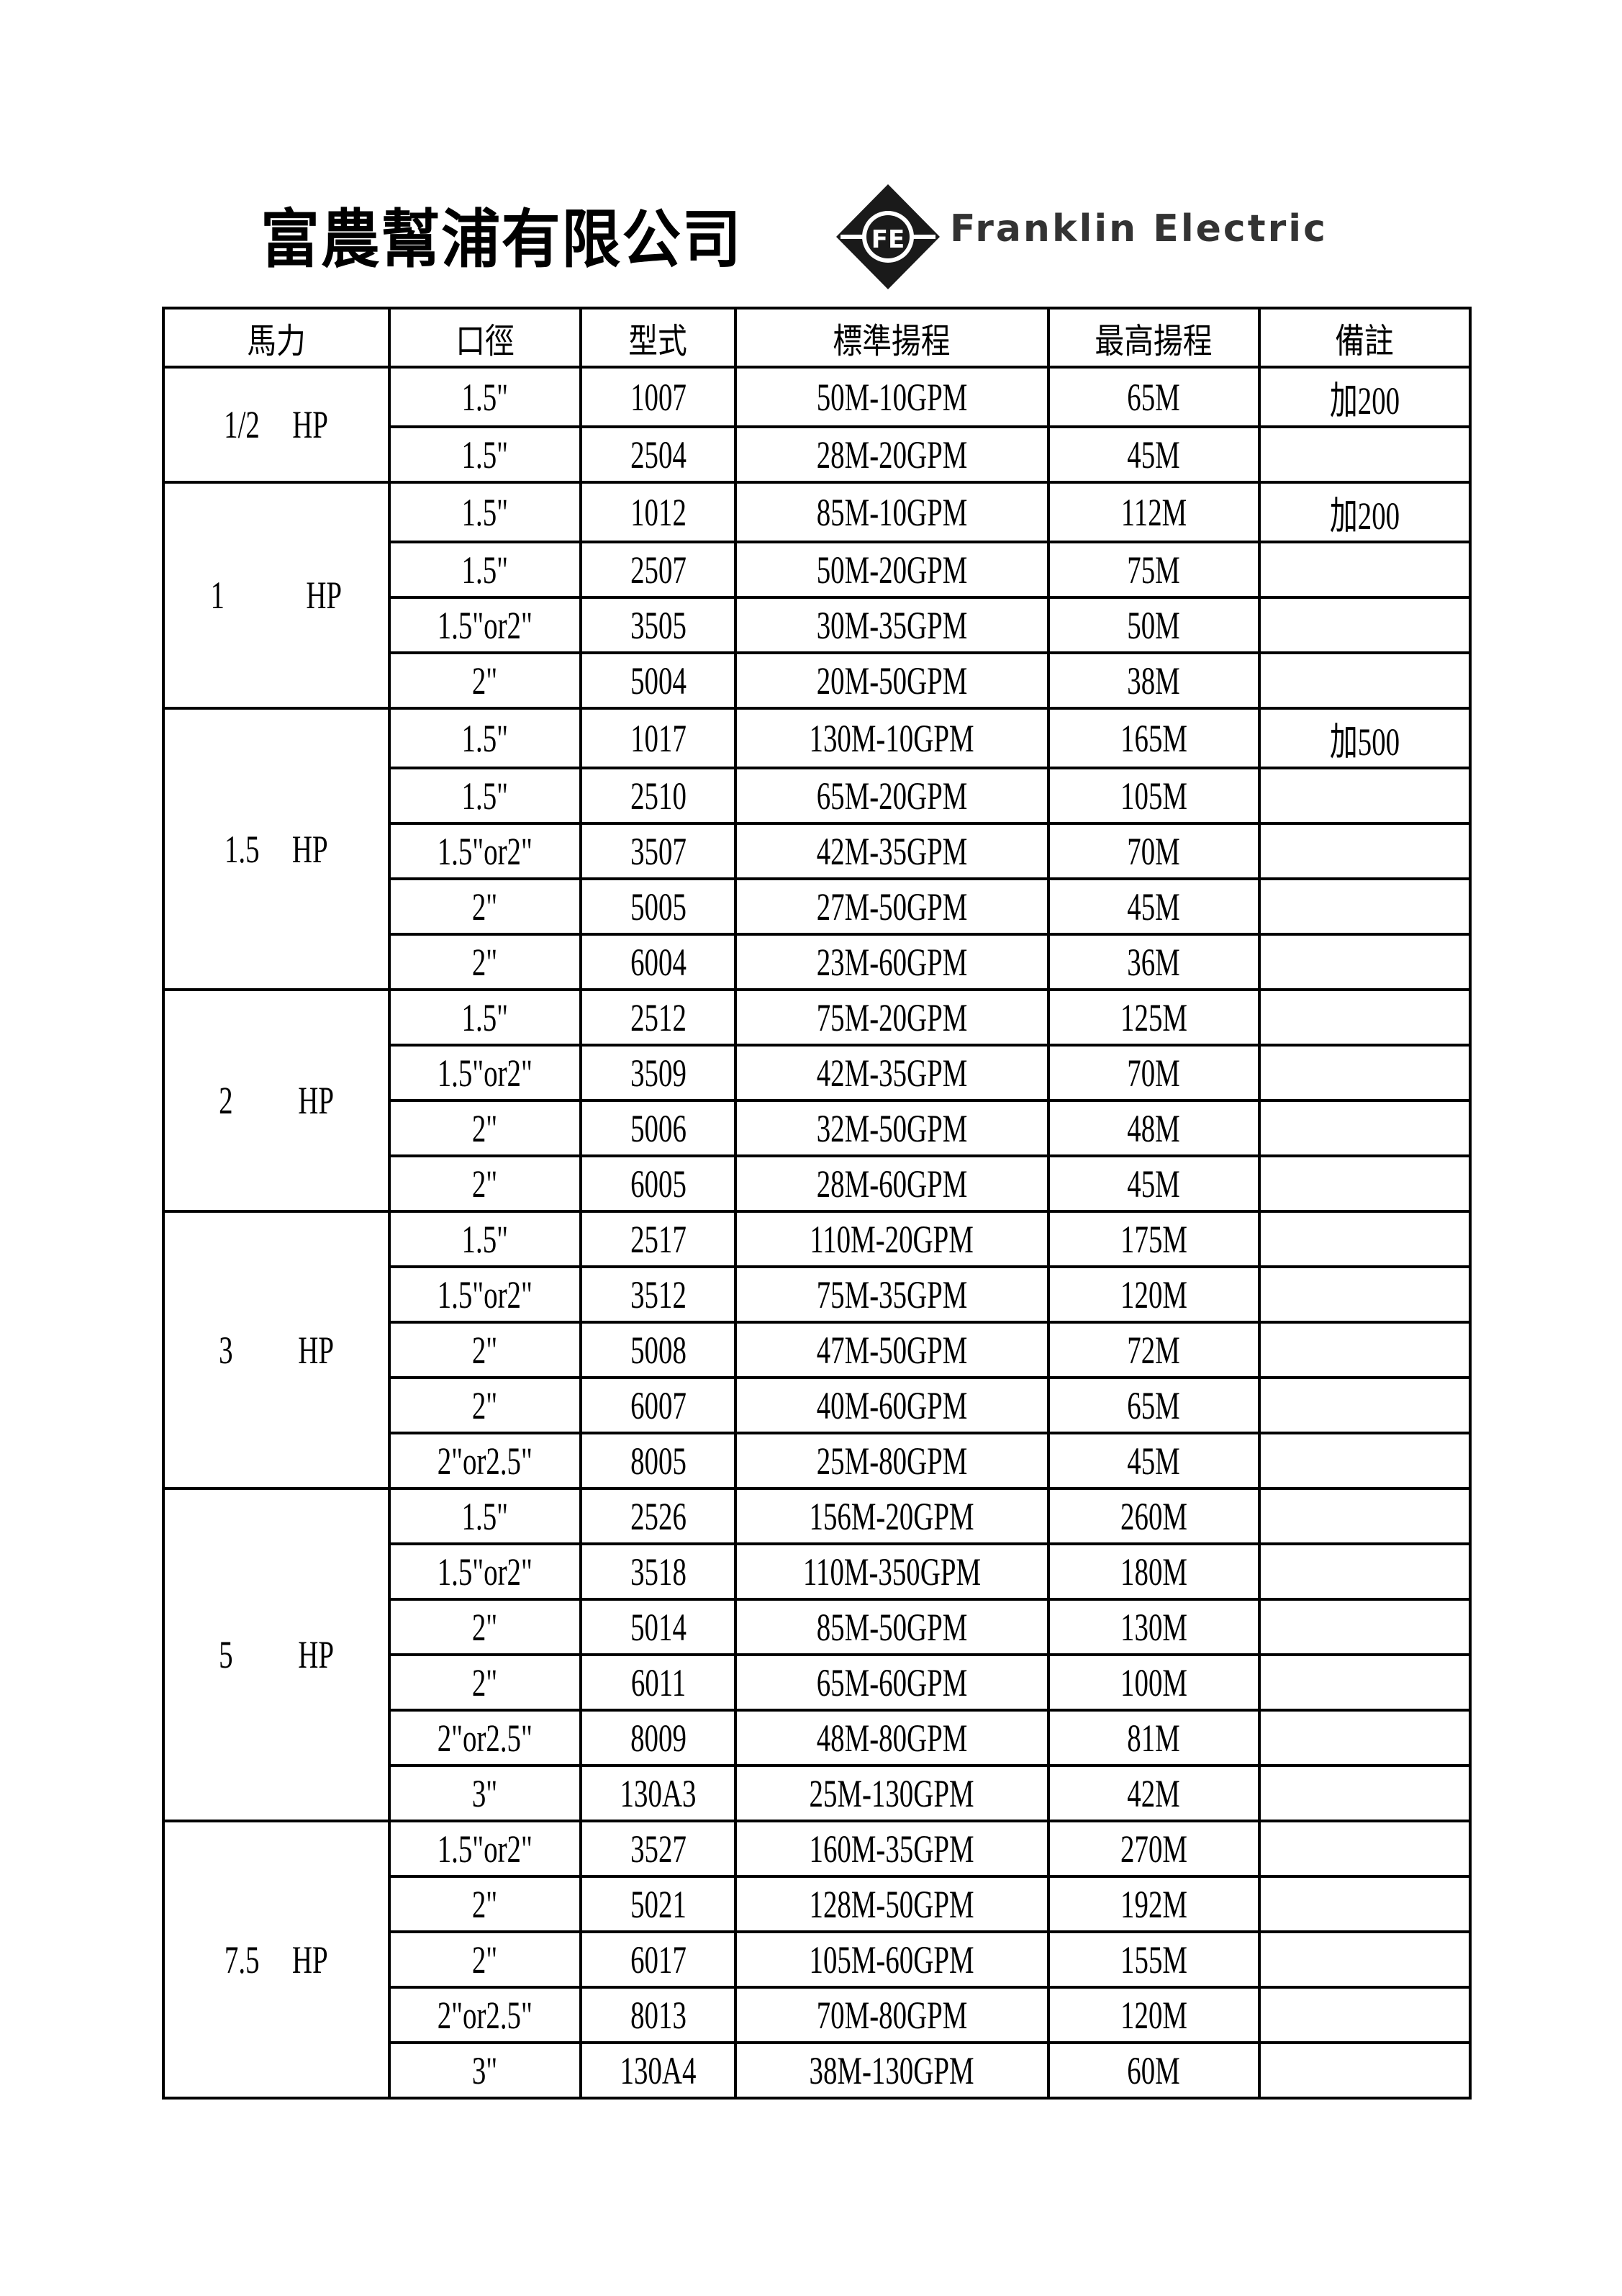 The height and width of the screenshot is (2296, 1622). Describe the element at coordinates (892, 1738) in the screenshot. I see `cell-text: 48M-80GPM` at that location.